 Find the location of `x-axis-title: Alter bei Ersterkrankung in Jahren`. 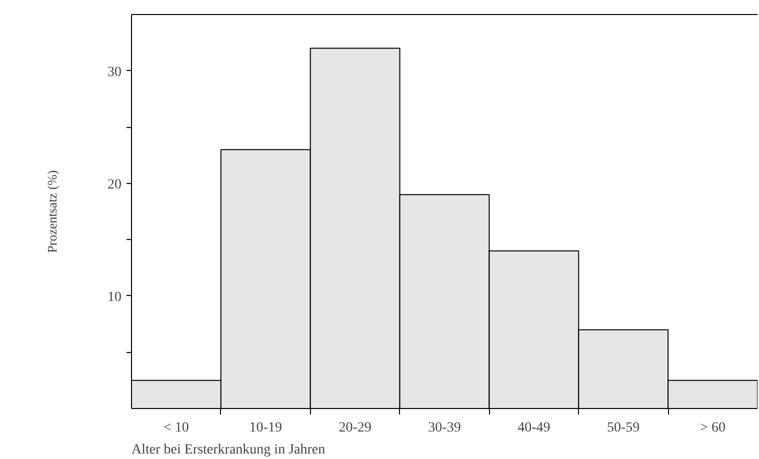

x-axis-title: Alter bei Ersterkrankung in Jahren is located at coordinates (229, 450).